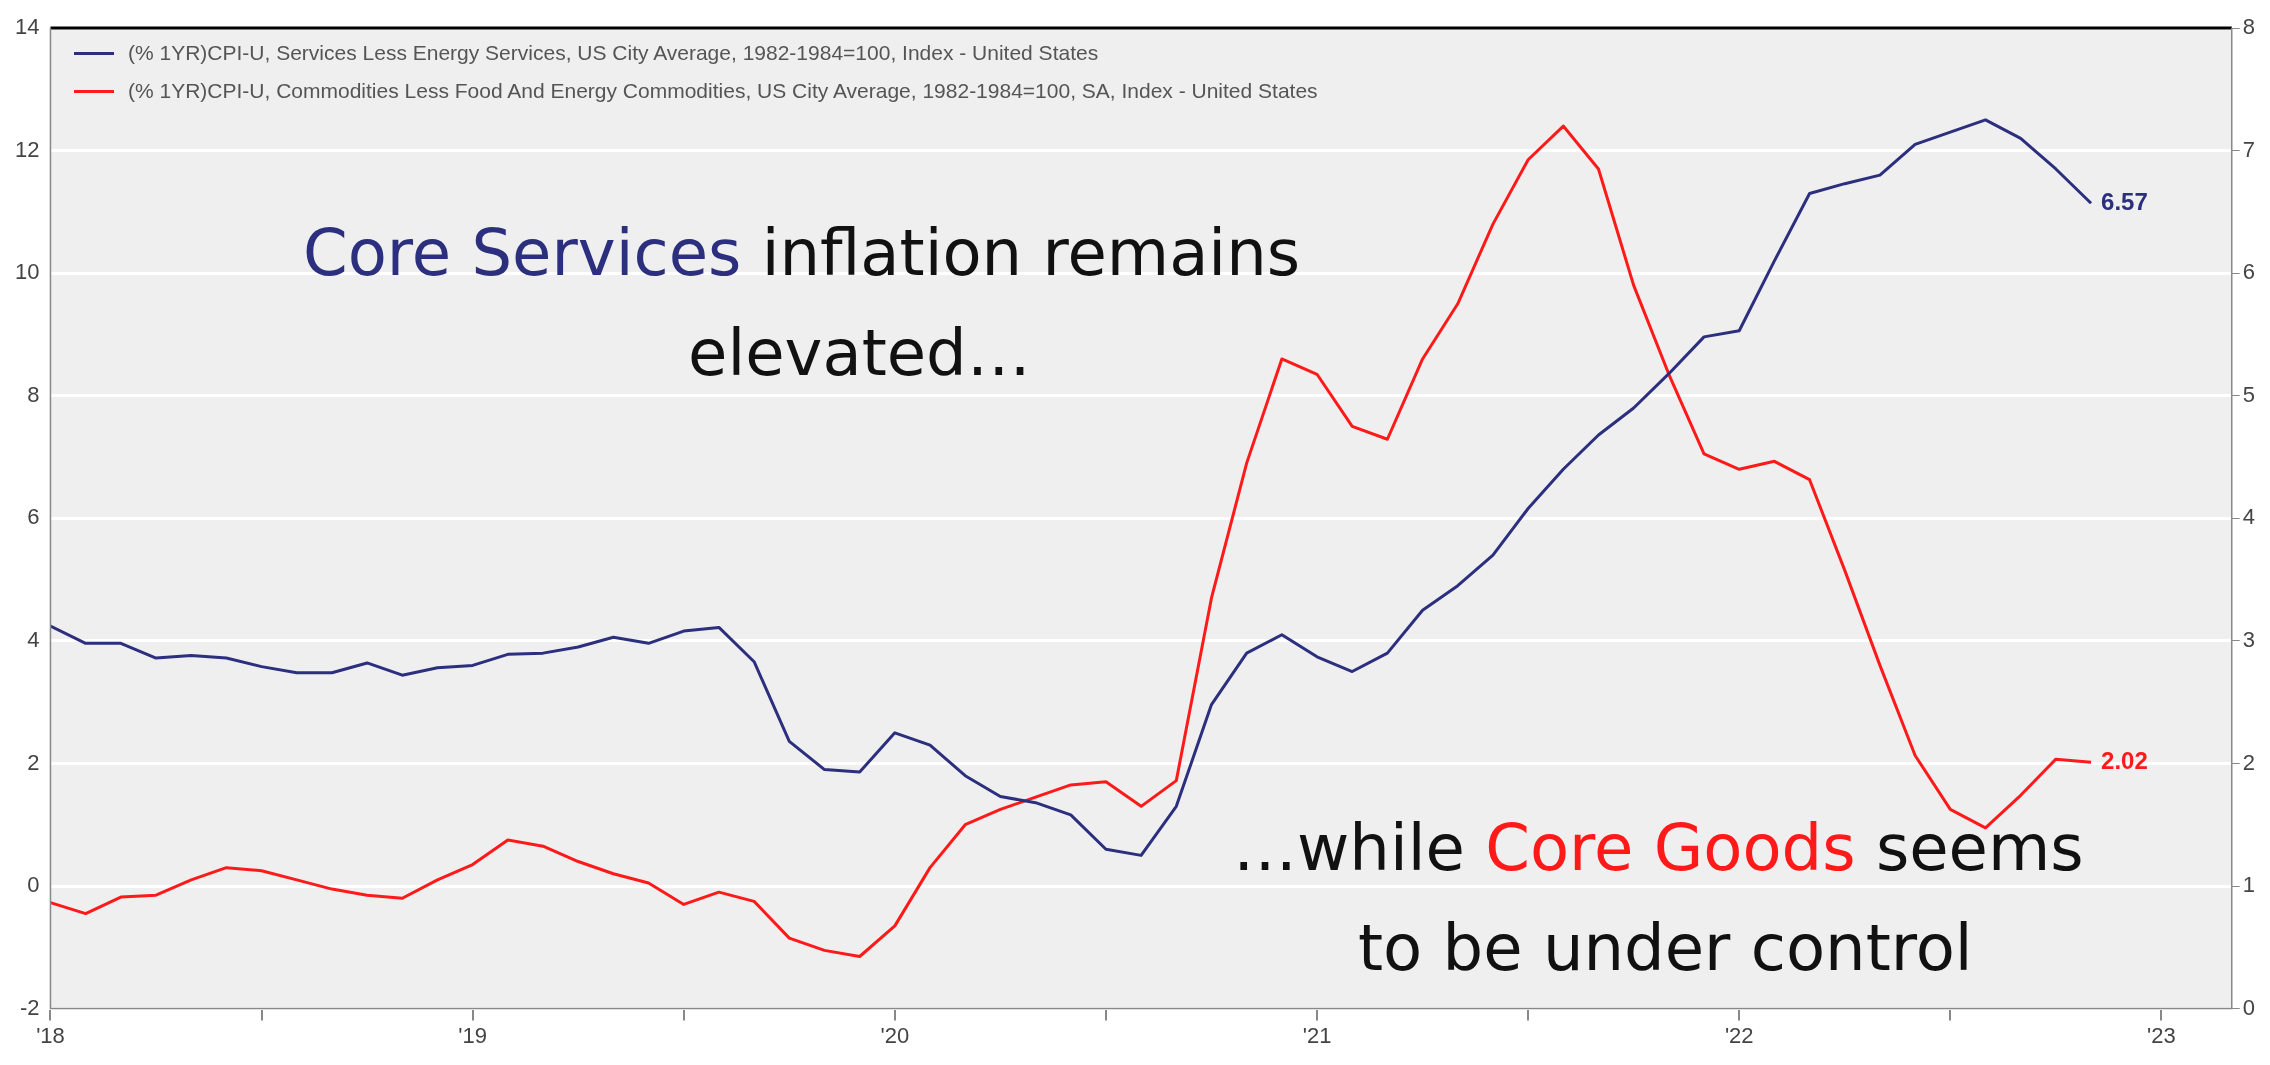 The width and height of the screenshot is (2270, 1065). I want to click on x-tick-label: '22, so click(1739, 1035).